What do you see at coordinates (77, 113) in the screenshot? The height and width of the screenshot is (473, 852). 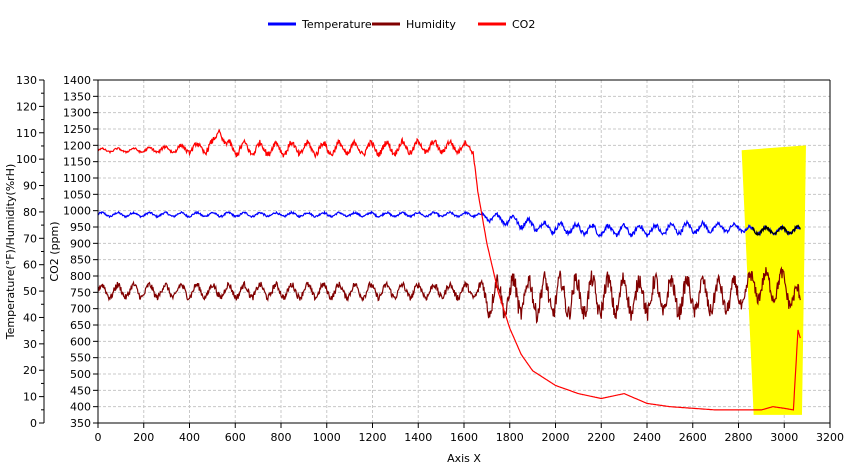 I see `y-tick-label-co2: 1300` at bounding box center [77, 113].